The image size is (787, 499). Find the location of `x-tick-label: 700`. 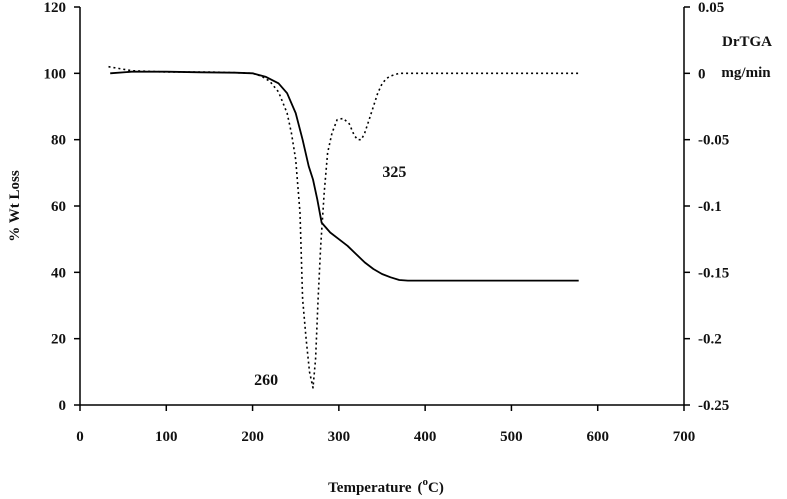

x-tick-label: 700 is located at coordinates (684, 437).